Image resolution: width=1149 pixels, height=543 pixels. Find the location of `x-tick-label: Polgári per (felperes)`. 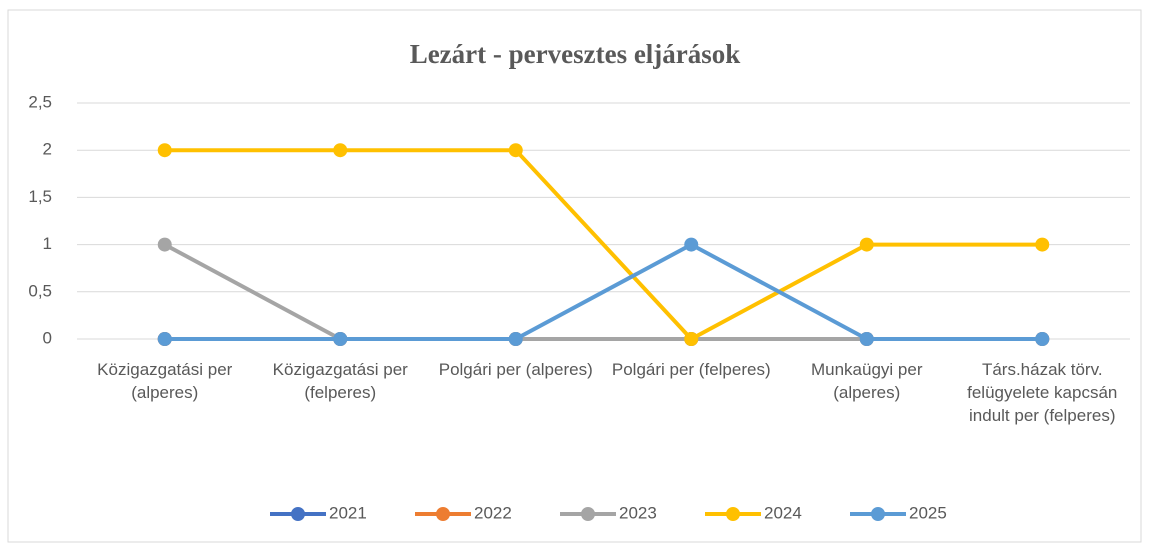

x-tick-label: Polgári per (felperes) is located at coordinates (691, 369).